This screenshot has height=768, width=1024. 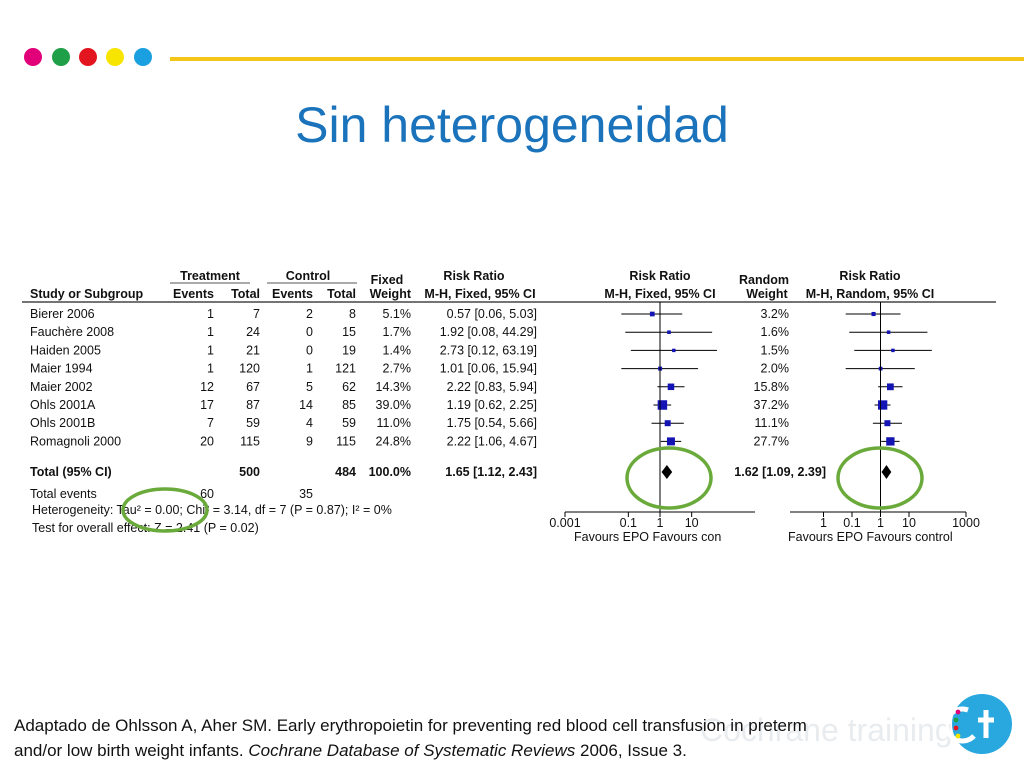 What do you see at coordinates (309, 387) in the screenshot?
I see `c-events: 5` at bounding box center [309, 387].